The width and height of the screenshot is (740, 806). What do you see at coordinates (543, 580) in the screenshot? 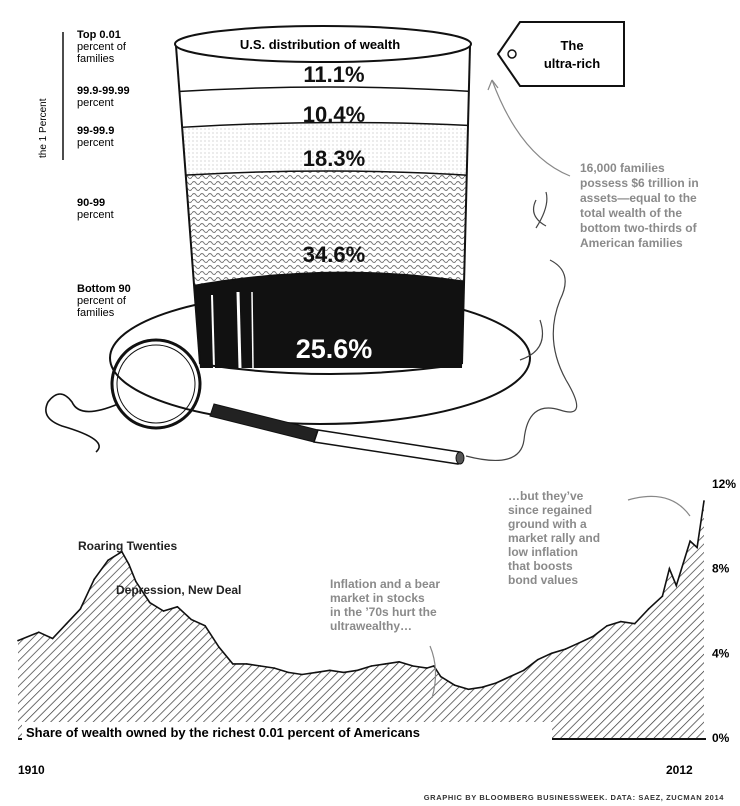
I see `area-annotation-3-line-6: bond values` at bounding box center [543, 580].